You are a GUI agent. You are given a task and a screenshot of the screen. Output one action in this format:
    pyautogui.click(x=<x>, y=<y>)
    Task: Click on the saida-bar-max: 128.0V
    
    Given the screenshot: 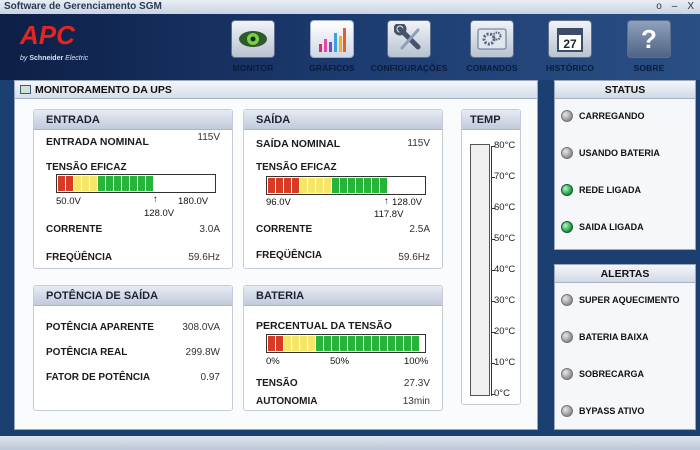 What is the action you would take?
    pyautogui.click(x=407, y=202)
    